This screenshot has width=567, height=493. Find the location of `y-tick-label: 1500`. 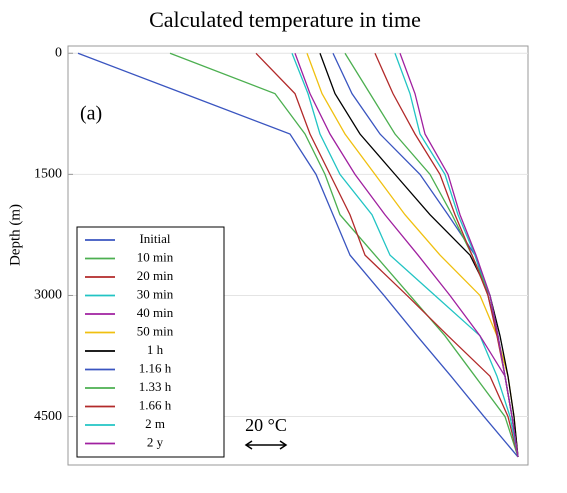

y-tick-label: 1500 is located at coordinates (48, 174).